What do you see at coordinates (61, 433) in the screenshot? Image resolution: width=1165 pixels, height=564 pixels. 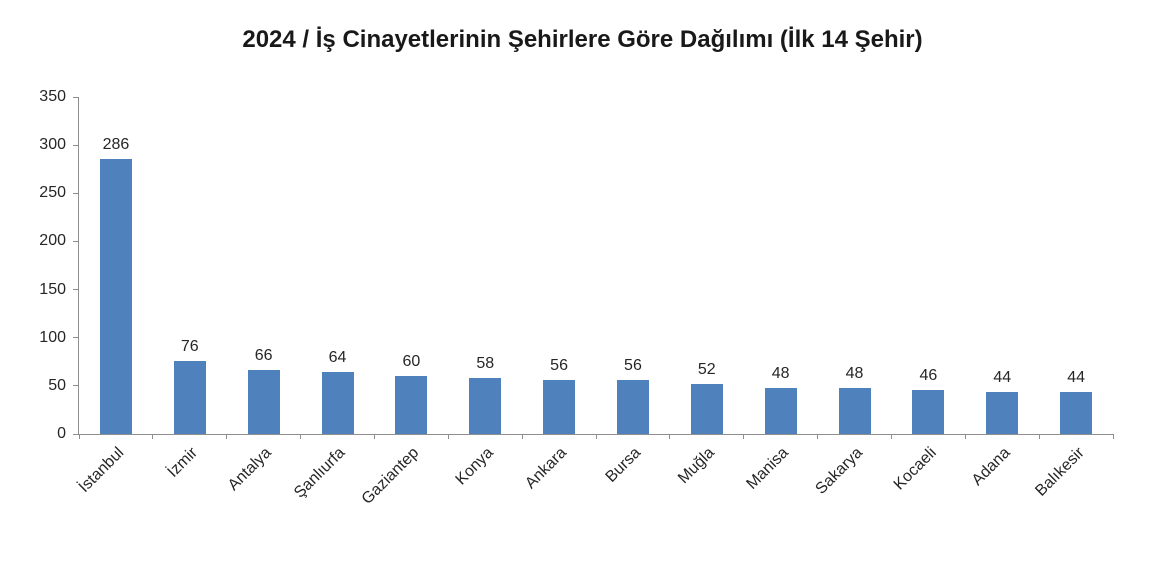 I see `y-axis-tick-label: 0` at bounding box center [61, 433].